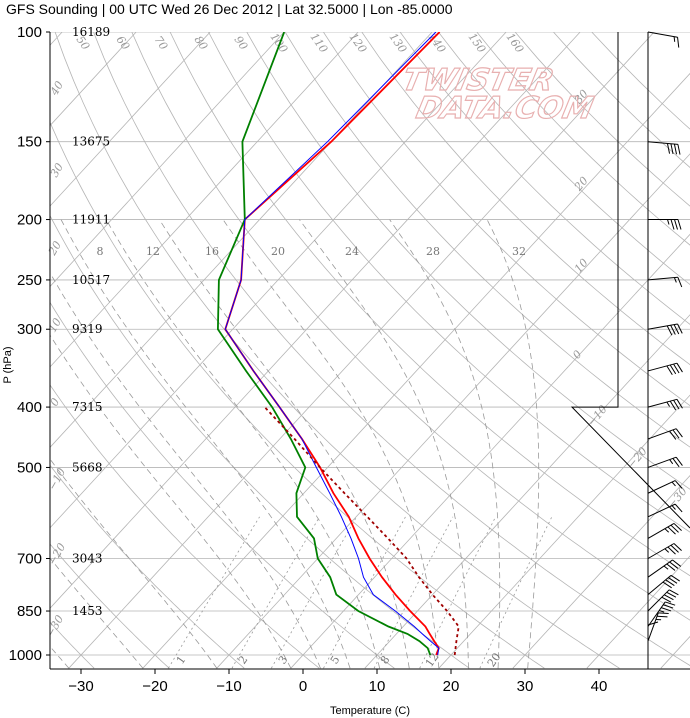  I want to click on x-tick-label-2: −10, so click(228, 686).